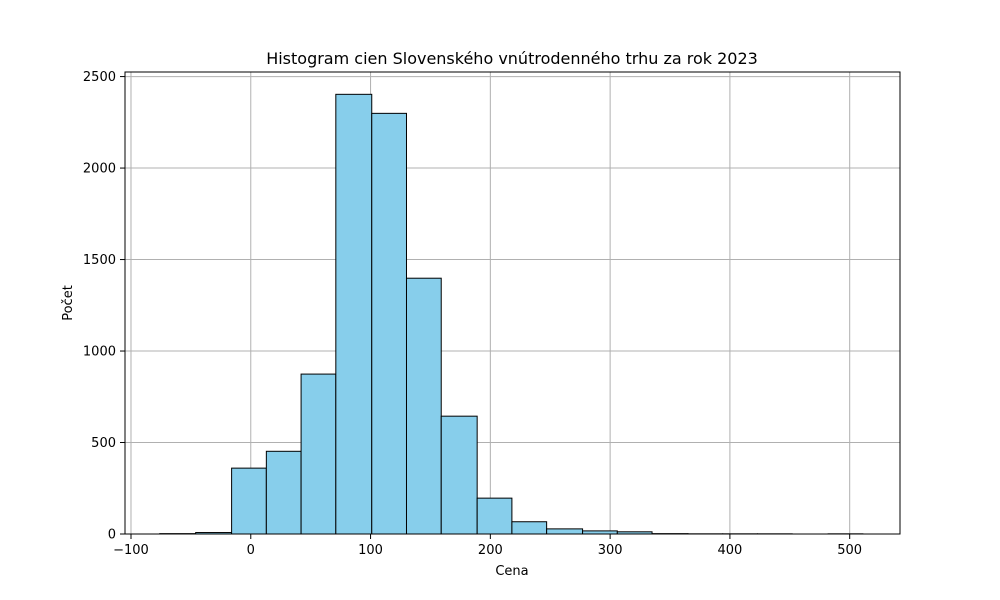 This screenshot has height=600, width=1000. I want to click on y-tick-label: 2000, so click(99, 169).